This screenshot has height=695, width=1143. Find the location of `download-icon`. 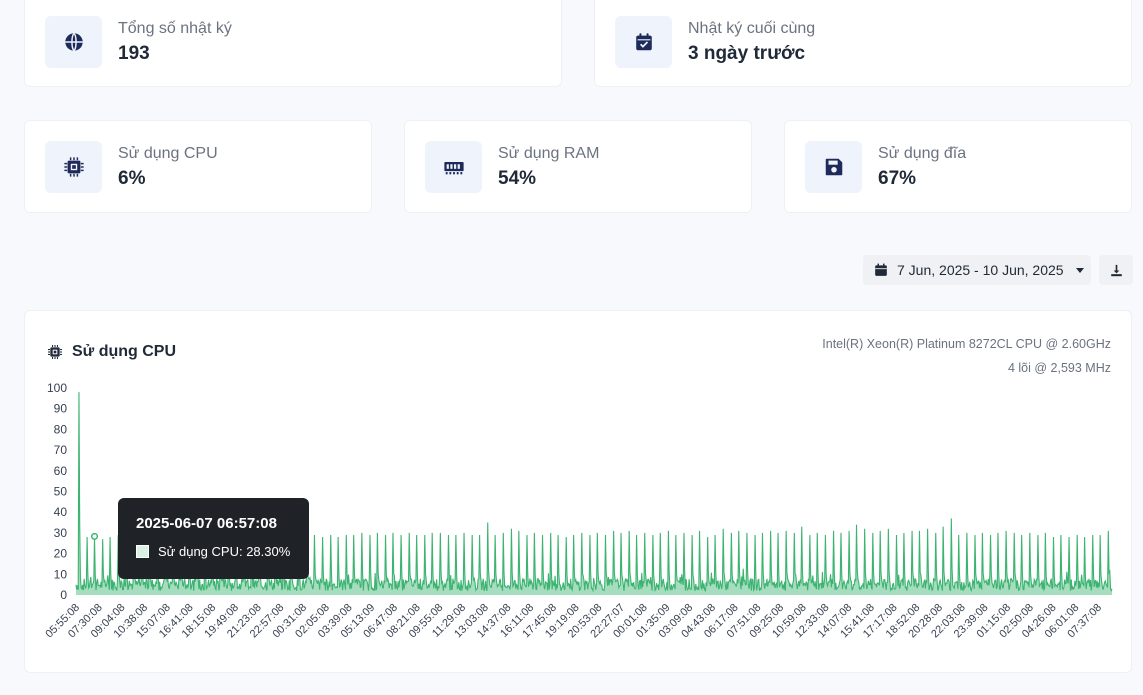

download-icon is located at coordinates (1116, 270).